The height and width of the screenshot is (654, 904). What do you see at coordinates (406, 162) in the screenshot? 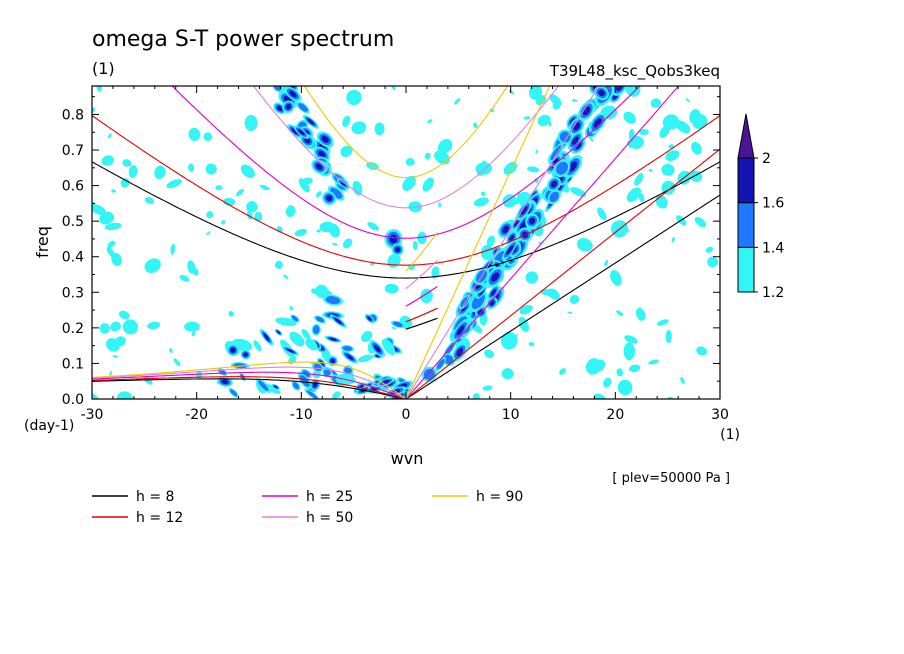
I see `inertia-gravity-curve-h25` at bounding box center [406, 162].